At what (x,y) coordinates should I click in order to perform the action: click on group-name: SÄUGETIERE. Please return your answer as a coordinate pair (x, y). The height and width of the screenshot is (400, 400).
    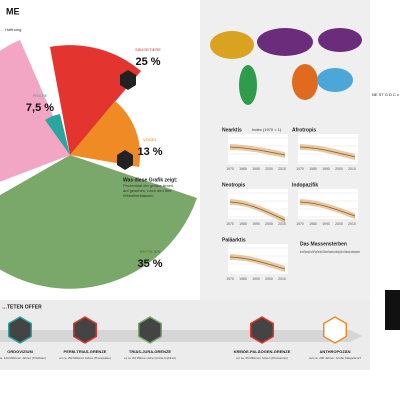
    Looking at the image, I should click on (148, 49).